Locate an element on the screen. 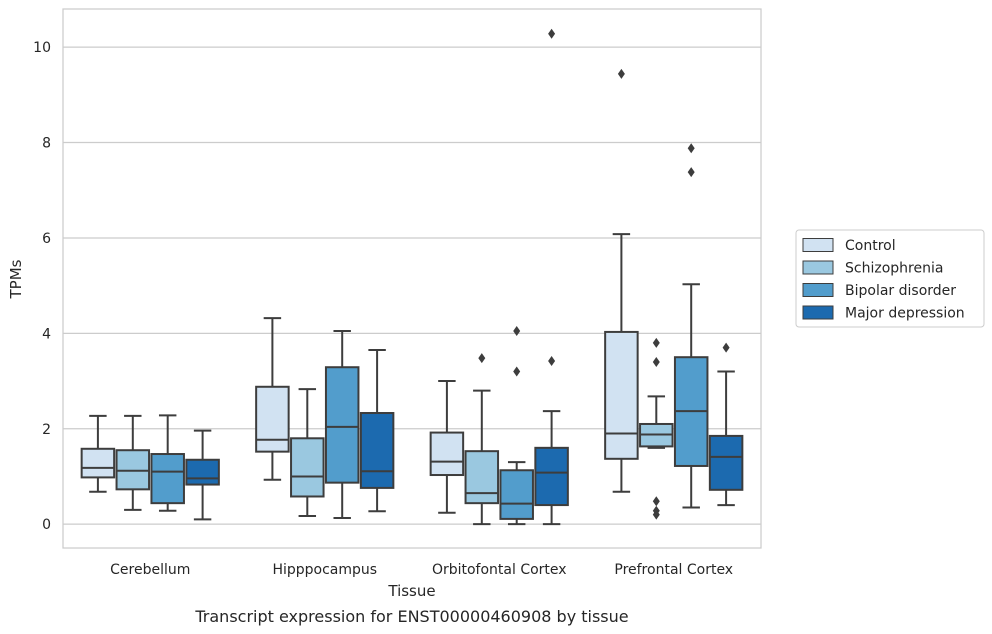 The height and width of the screenshot is (634, 992). y-tick-label: 2 is located at coordinates (46, 430).